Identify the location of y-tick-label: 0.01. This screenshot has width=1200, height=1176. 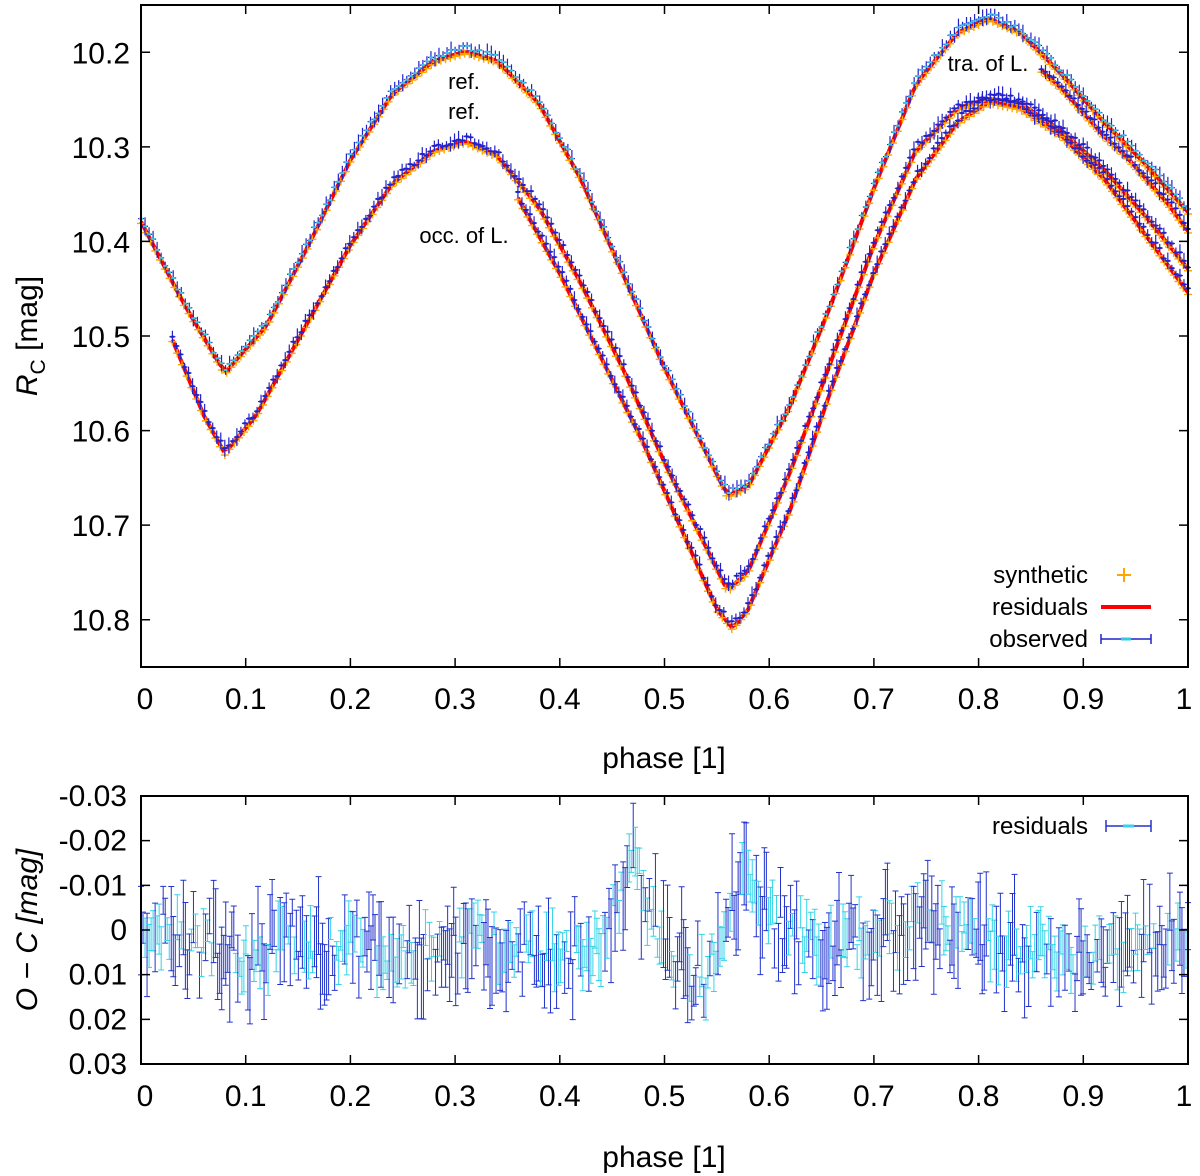
(98, 975).